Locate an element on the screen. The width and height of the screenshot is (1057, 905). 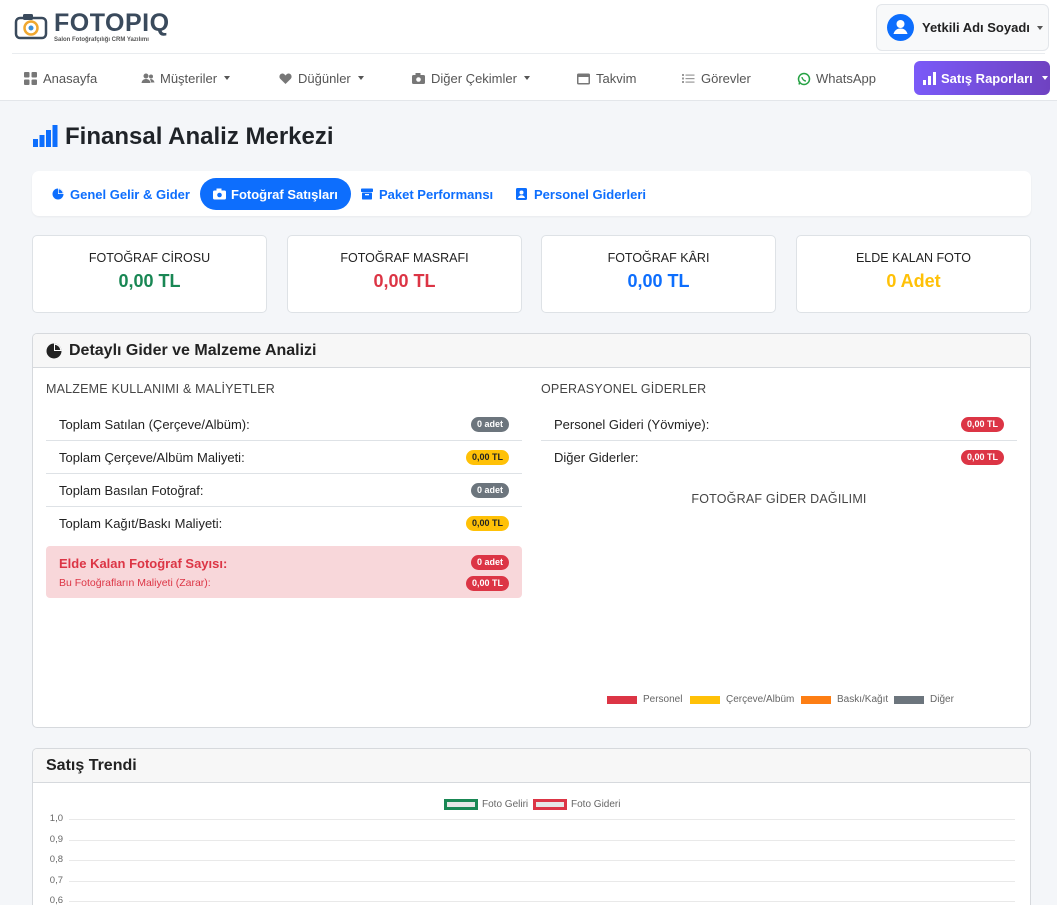
user-name: Yetkili Adı Soyadı is located at coordinates (976, 27).